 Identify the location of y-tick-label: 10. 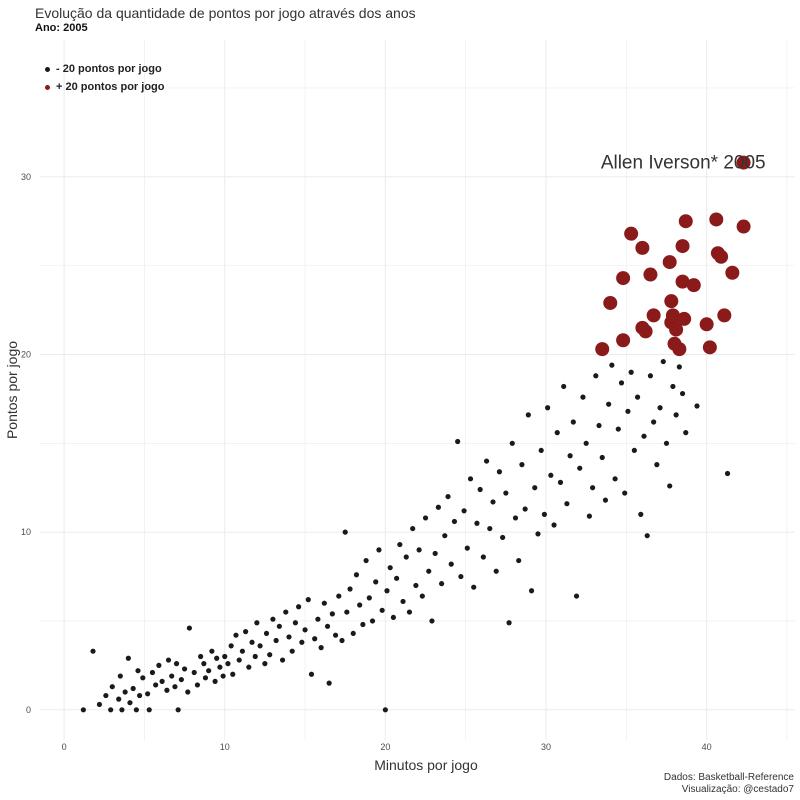
(26, 532).